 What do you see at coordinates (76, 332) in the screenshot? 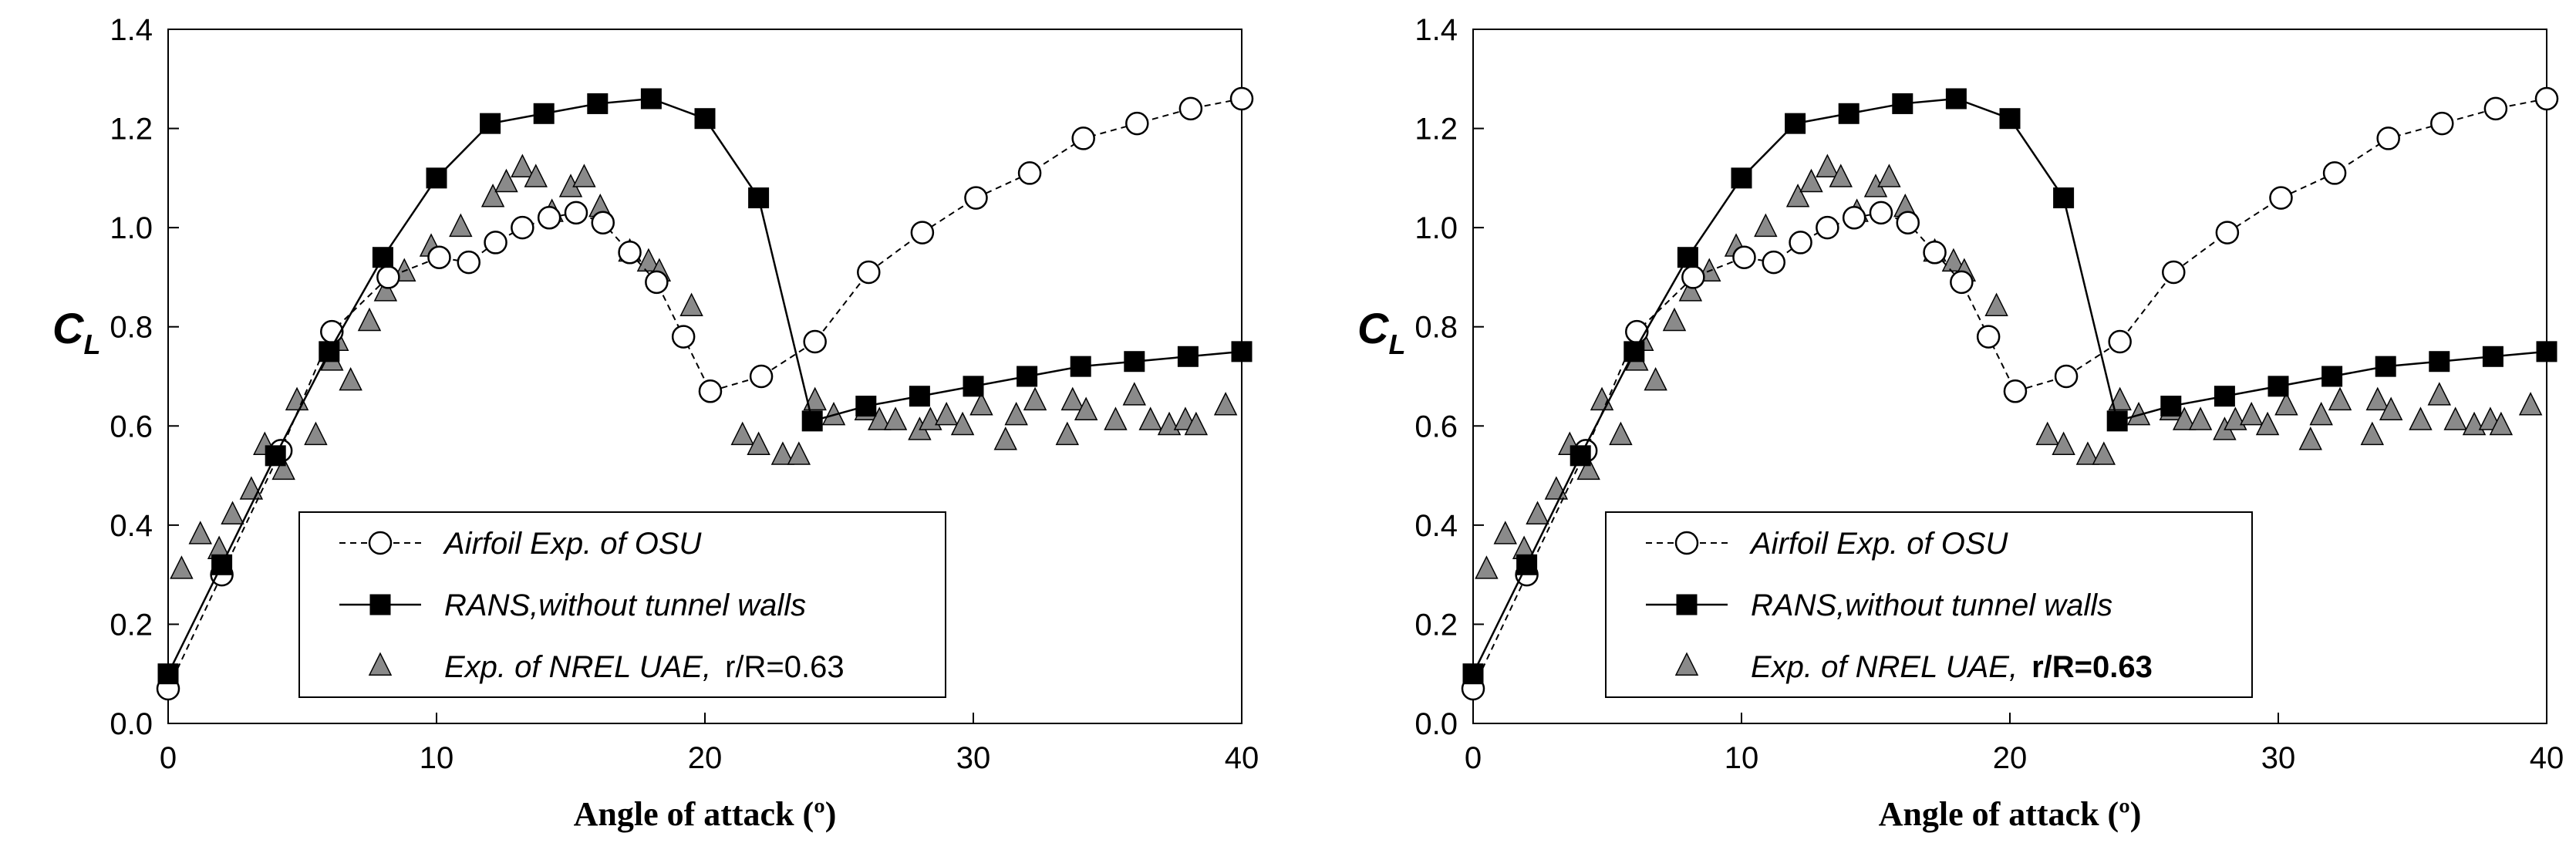
I see `y-axis-label: CL` at bounding box center [76, 332].